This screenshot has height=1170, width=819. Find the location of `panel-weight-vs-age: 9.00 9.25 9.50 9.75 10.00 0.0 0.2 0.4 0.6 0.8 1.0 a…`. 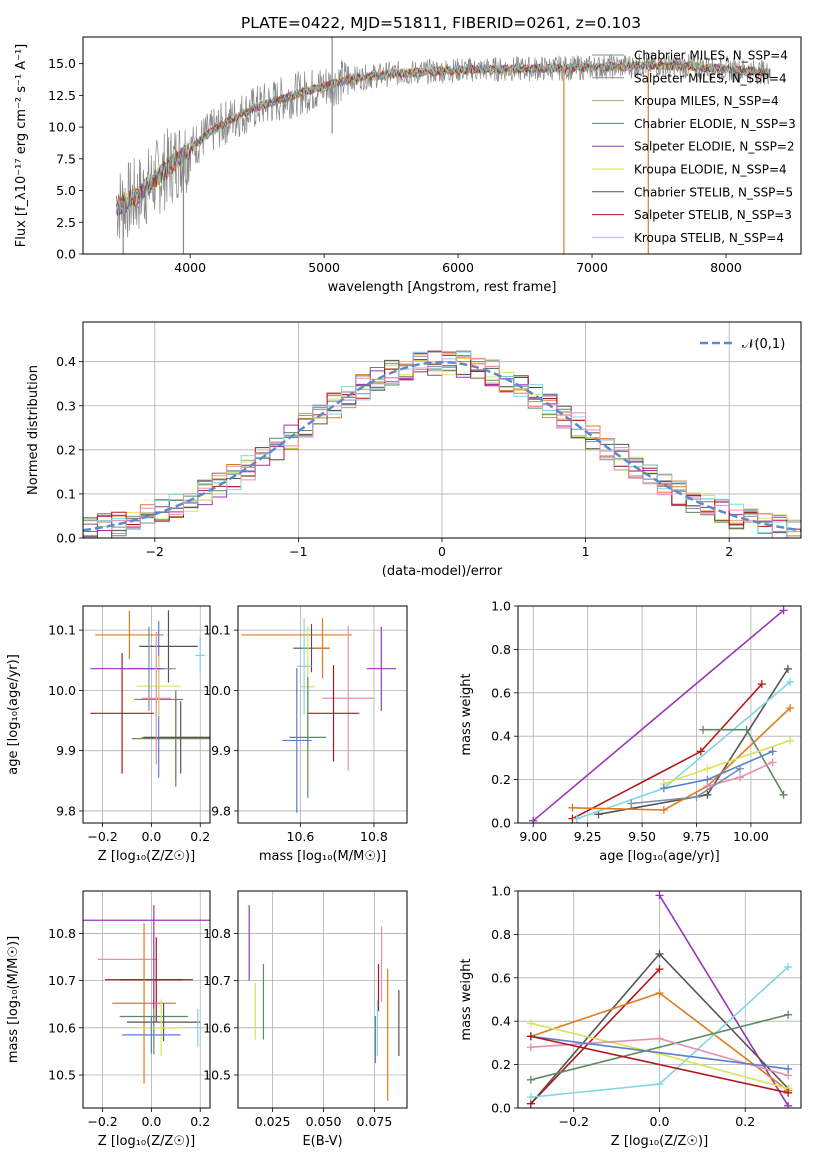

panel-weight-vs-age: 9.00 9.25 9.50 9.75 10.00 0.0 0.2 0.4 0.6 0.8 1.0 a… is located at coordinates (630, 731).